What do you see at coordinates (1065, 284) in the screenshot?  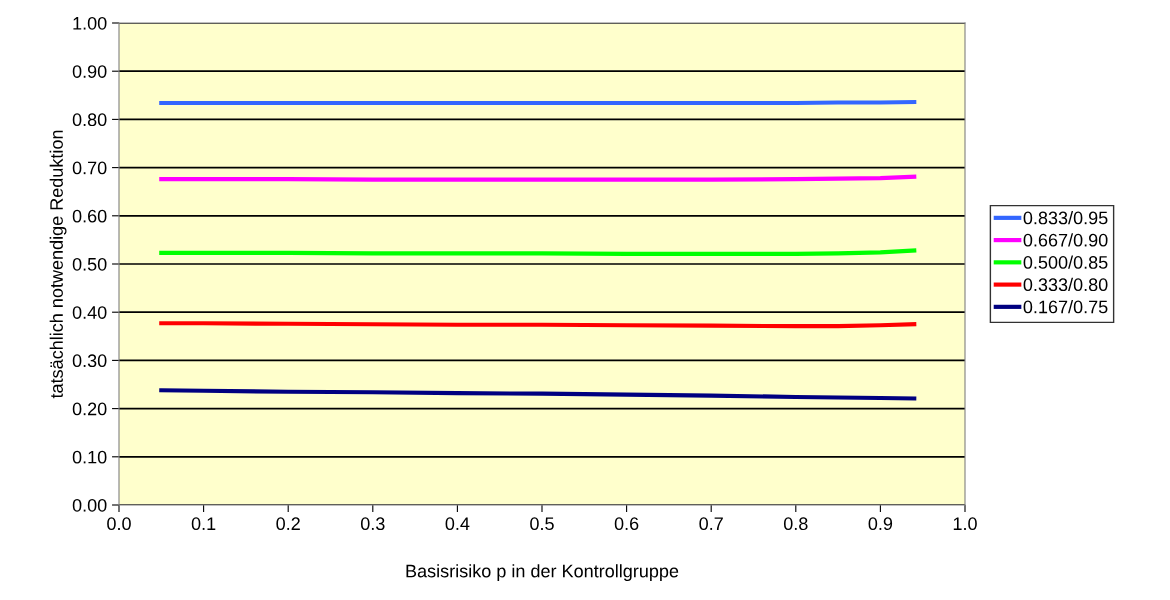 I see `legend-label: 0.333/0.80` at bounding box center [1065, 284].